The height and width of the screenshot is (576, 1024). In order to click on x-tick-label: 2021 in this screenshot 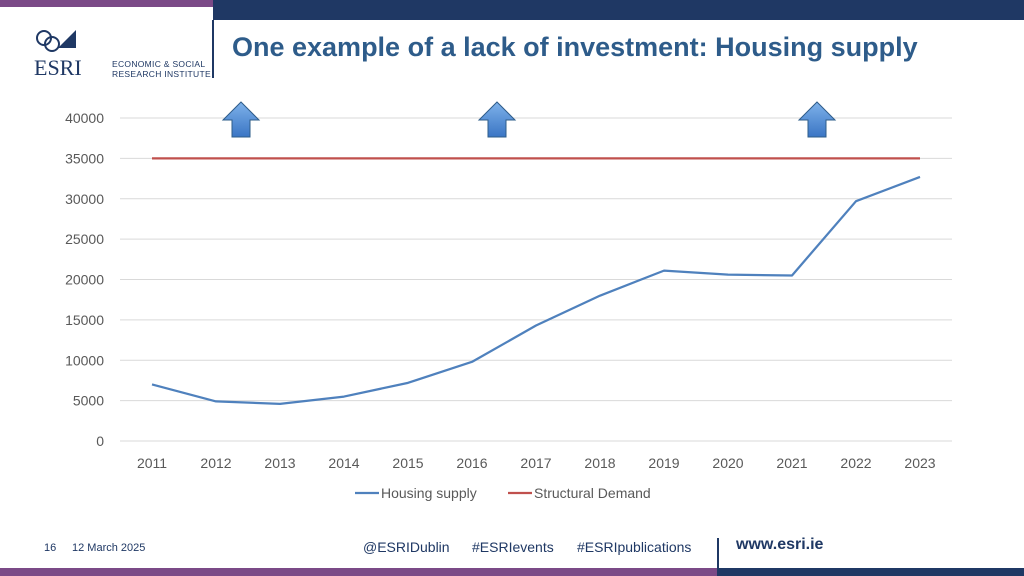, I will do `click(791, 463)`.